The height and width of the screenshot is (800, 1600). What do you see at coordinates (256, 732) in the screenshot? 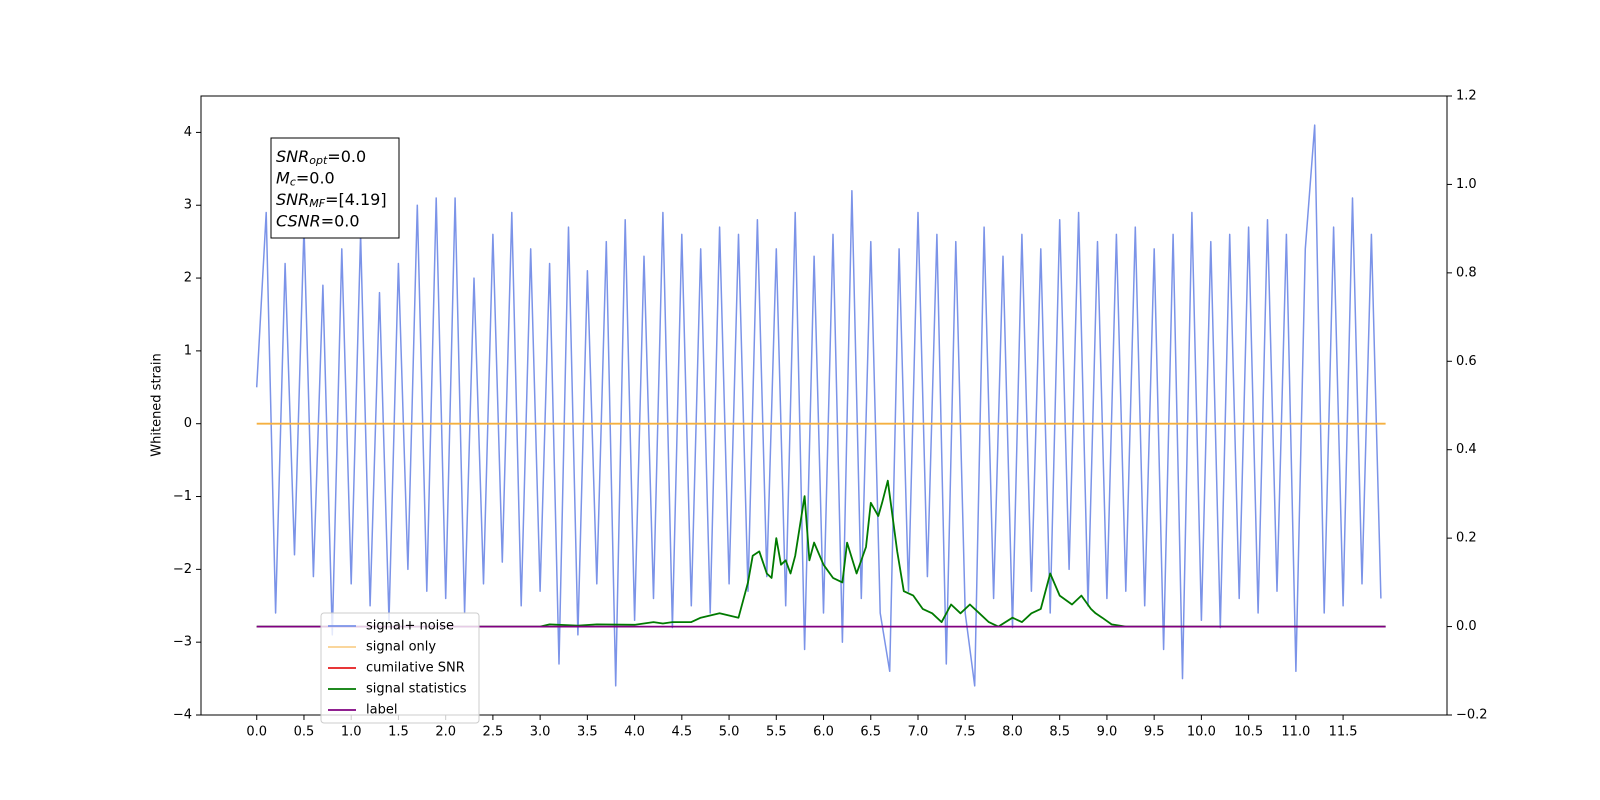
I see `x-tick-label: 0.0` at bounding box center [256, 732].